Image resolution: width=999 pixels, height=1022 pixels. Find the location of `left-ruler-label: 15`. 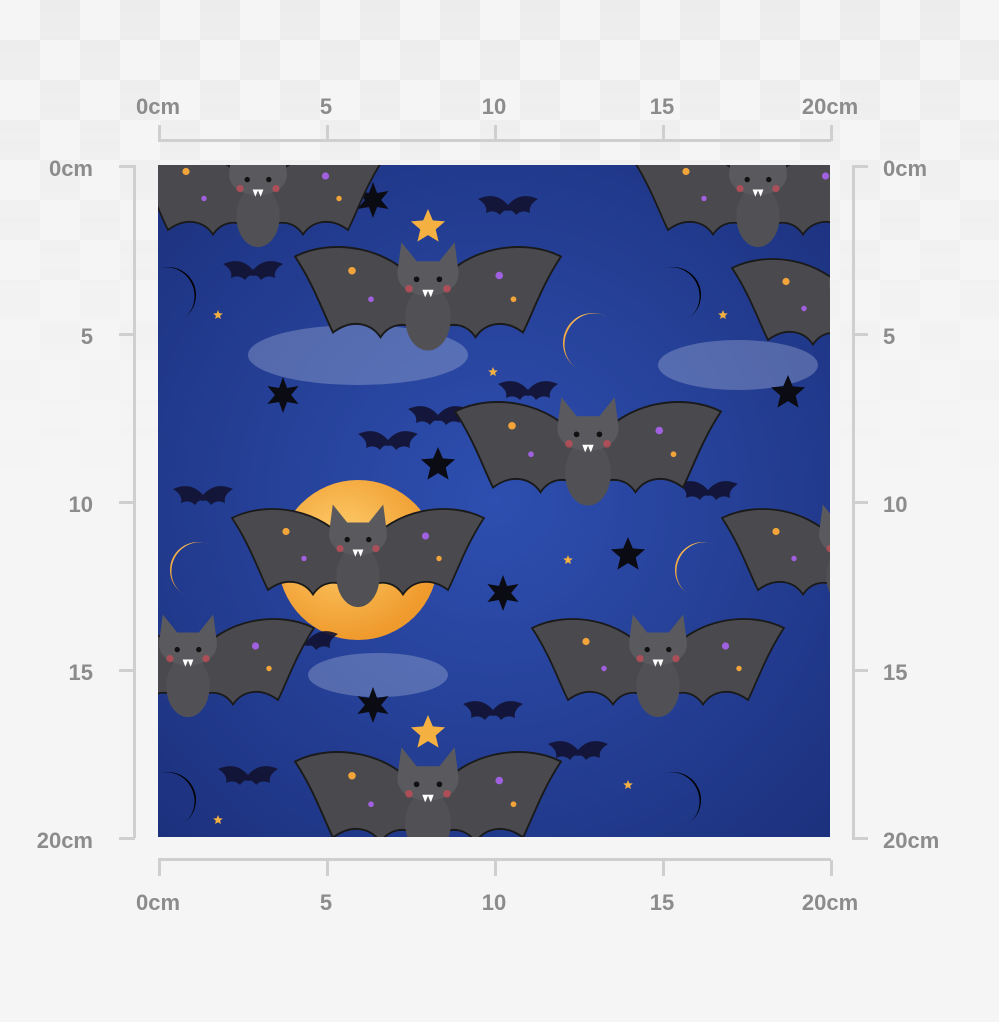

left-ruler-label: 15 is located at coordinates (80, 672).